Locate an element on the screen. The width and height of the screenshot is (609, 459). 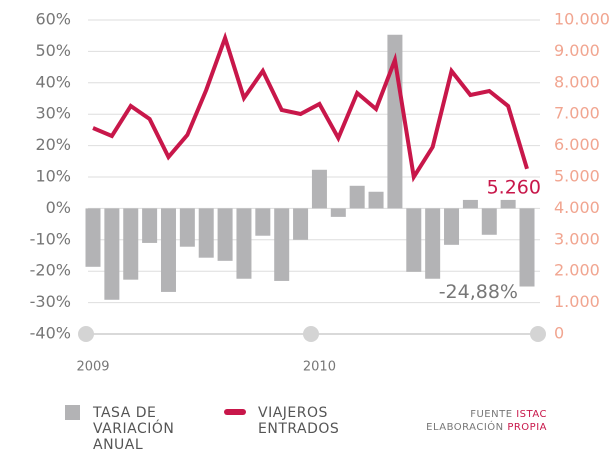
y-tick-label: -40% is located at coordinates (50, 333).